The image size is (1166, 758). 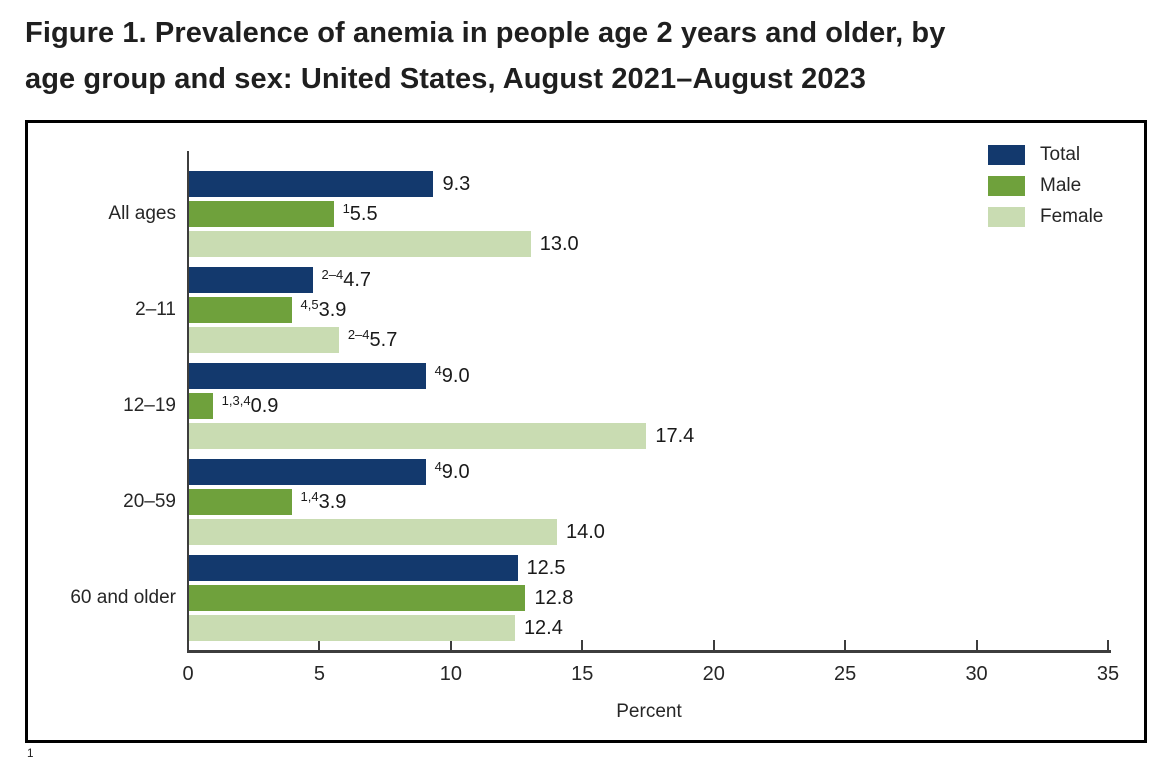 I want to click on bar-value-label: 12.8, so click(x=554, y=598).